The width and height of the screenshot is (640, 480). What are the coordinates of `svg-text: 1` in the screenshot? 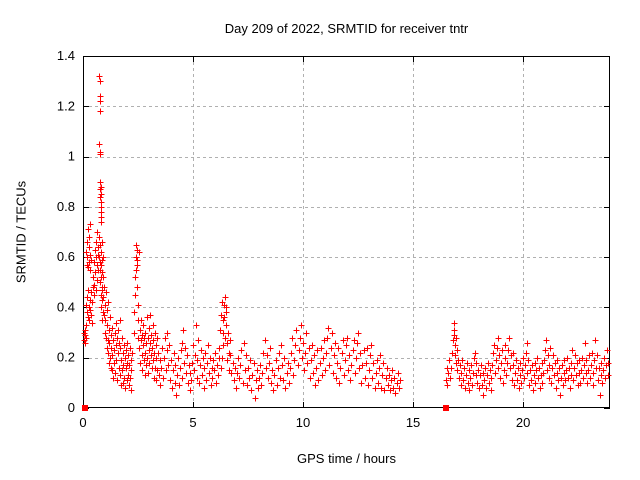 It's located at (71, 156).